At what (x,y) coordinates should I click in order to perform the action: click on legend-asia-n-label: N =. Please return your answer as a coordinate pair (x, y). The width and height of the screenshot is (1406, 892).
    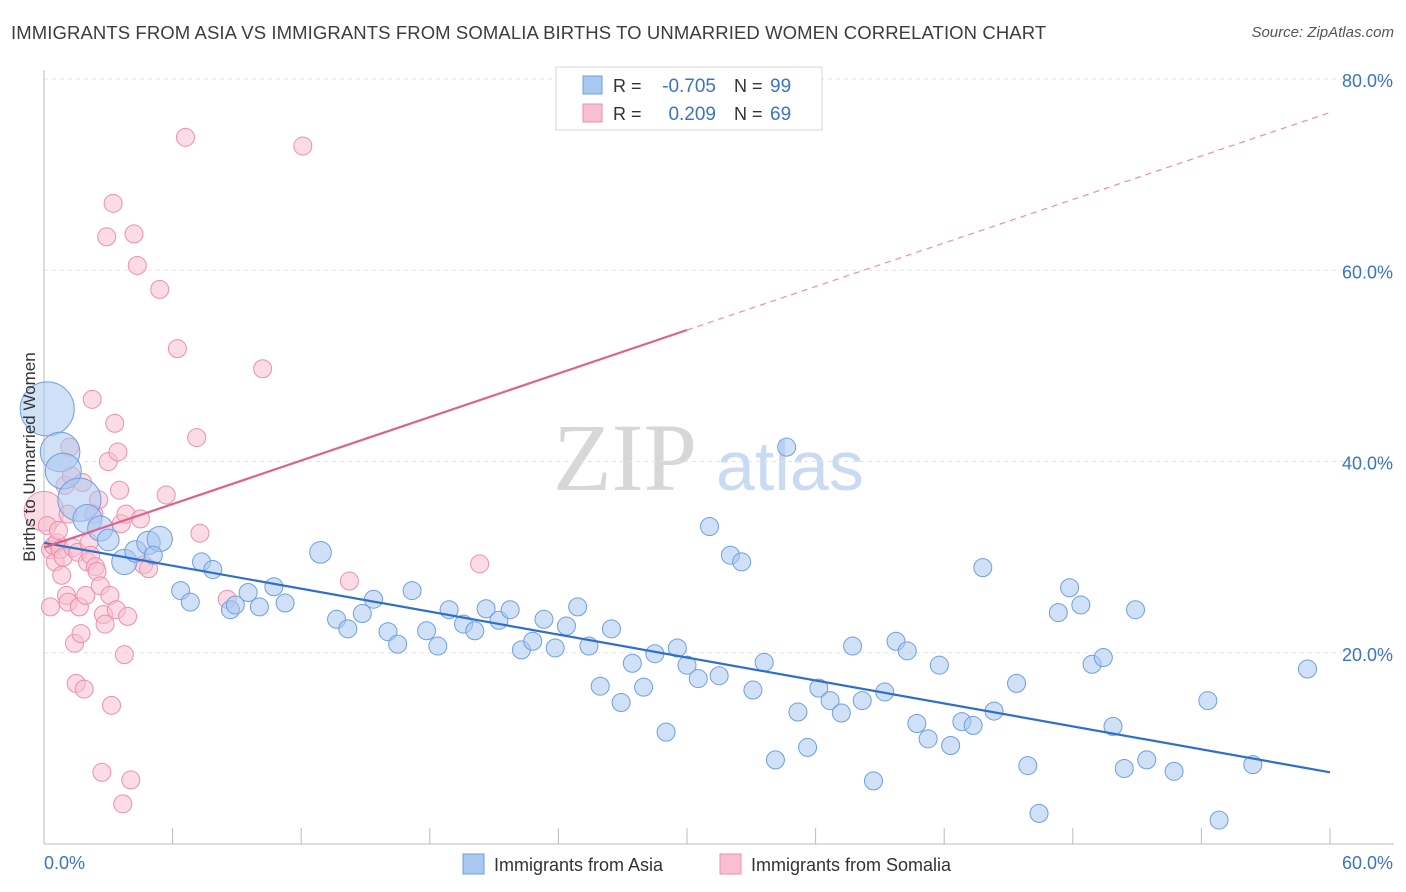
    Looking at the image, I should click on (748, 86).